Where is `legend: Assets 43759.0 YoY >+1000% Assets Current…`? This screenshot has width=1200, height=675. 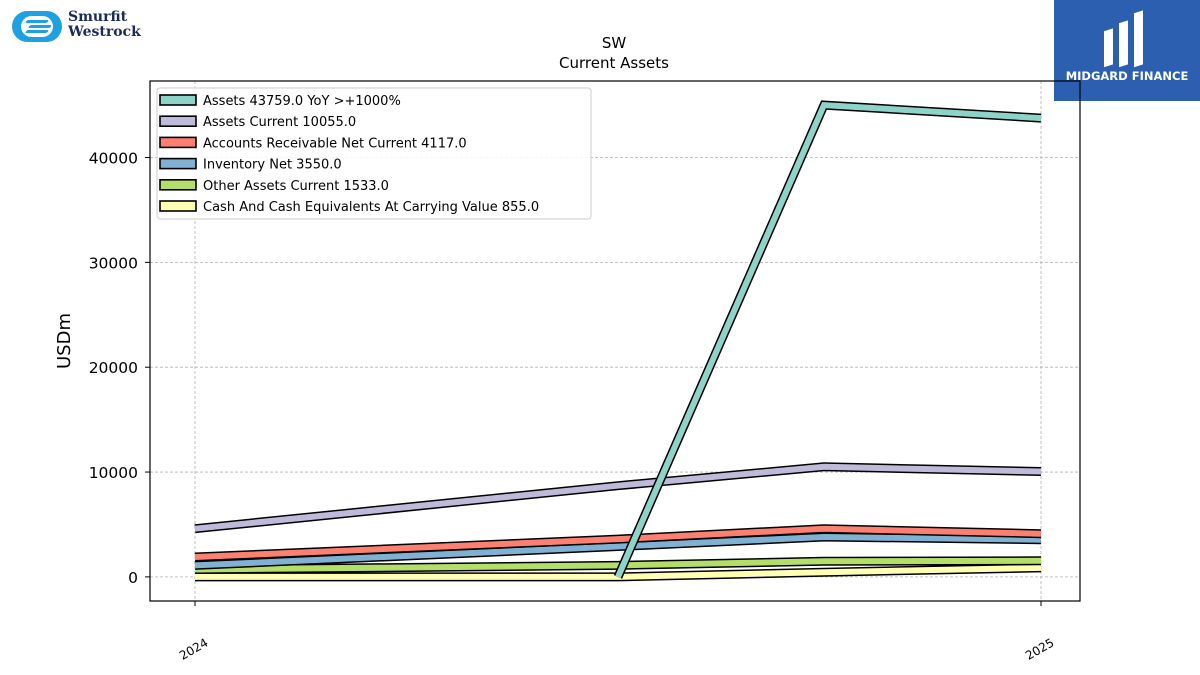
legend: Assets 43759.0 YoY >+1000% Assets Current… is located at coordinates (374, 153).